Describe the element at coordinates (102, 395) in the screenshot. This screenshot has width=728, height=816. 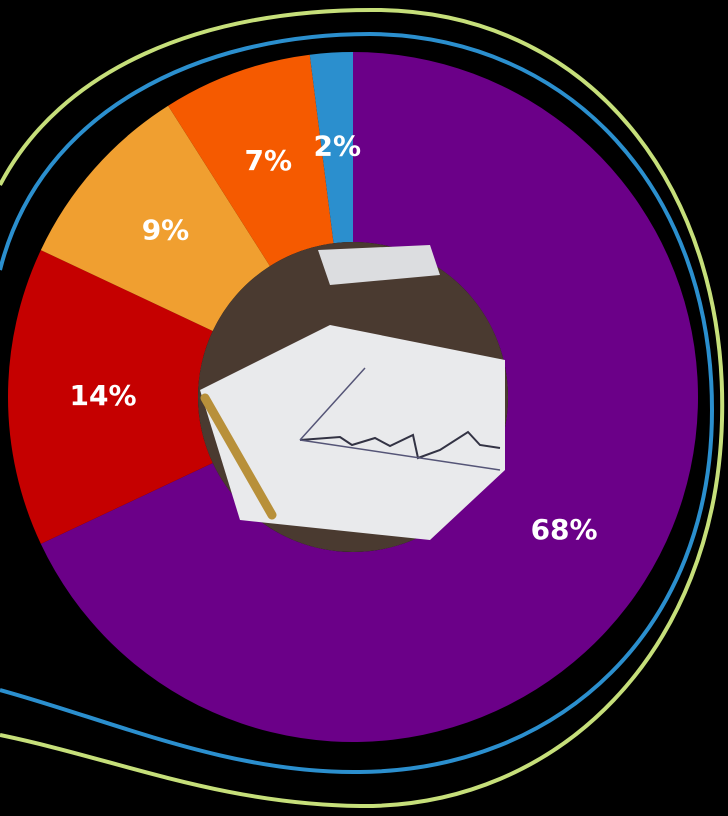
I see `slice-label: 14%` at that location.